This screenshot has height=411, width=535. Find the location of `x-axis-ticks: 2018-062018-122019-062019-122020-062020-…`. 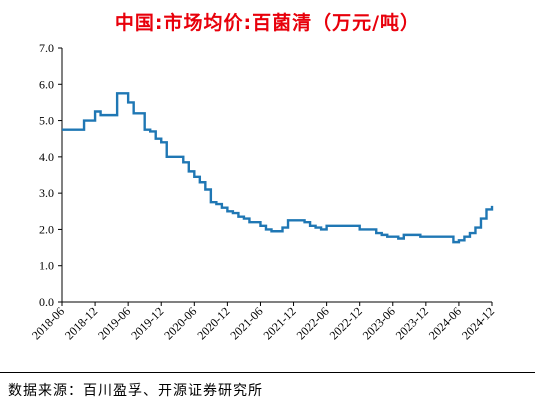

x-axis-ticks: 2018-062018-122019-062019-122020-062020-… is located at coordinates (263, 322).